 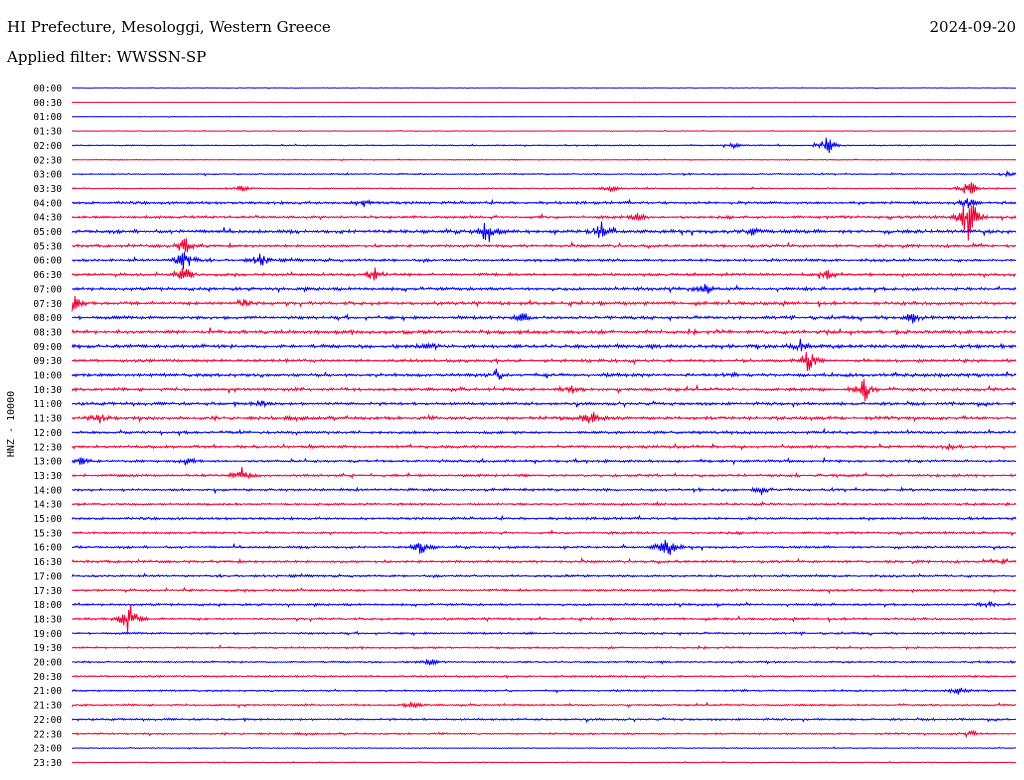 I want to click on time-tick-label: 14:00, so click(x=47, y=490).